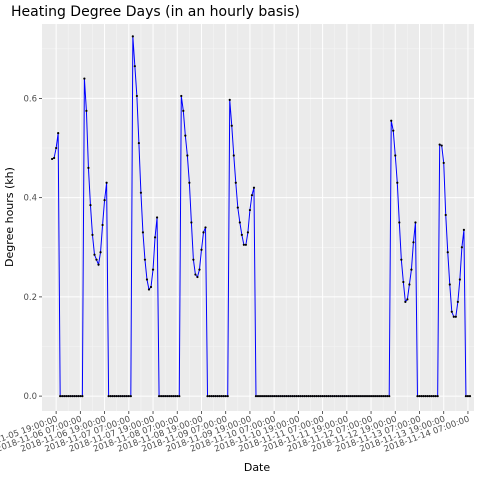 The image size is (480, 480). Describe the element at coordinates (30, 298) in the screenshot. I see `y-tick-label: 0.2` at that location.